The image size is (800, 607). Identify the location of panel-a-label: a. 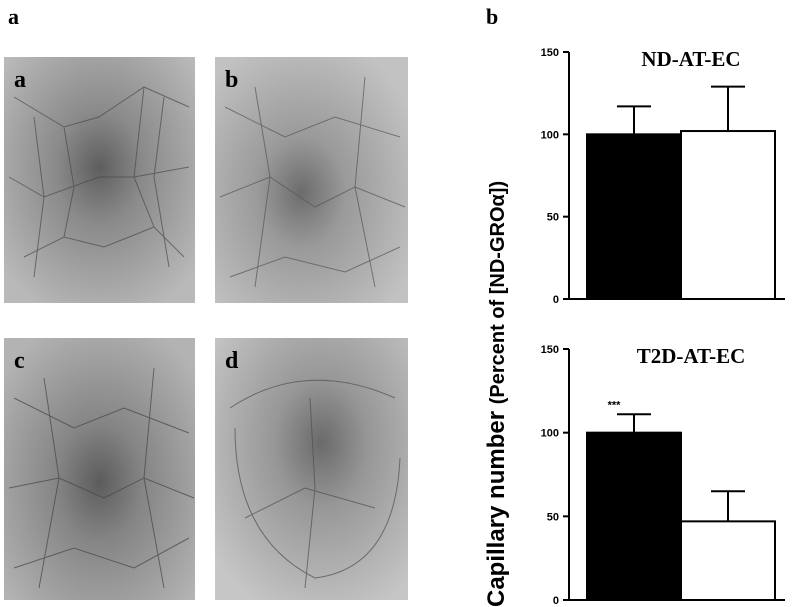
(13, 16).